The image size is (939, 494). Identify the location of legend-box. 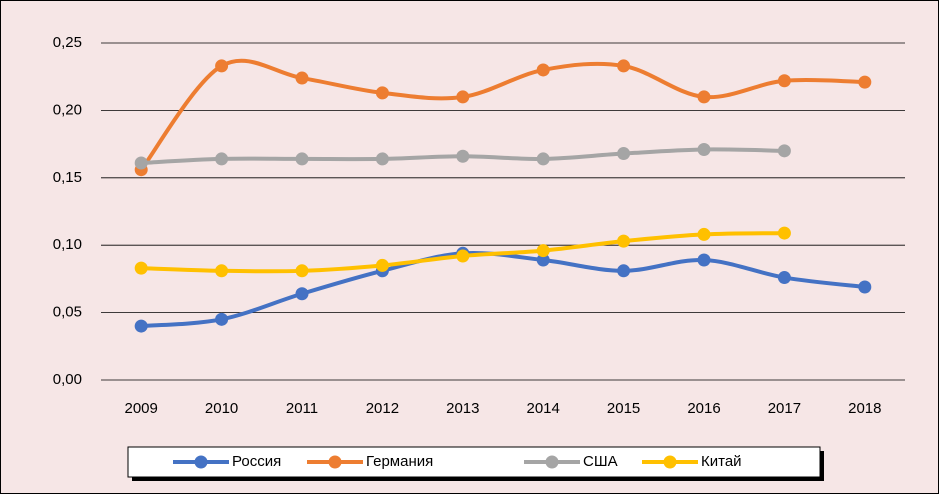
(474, 462).